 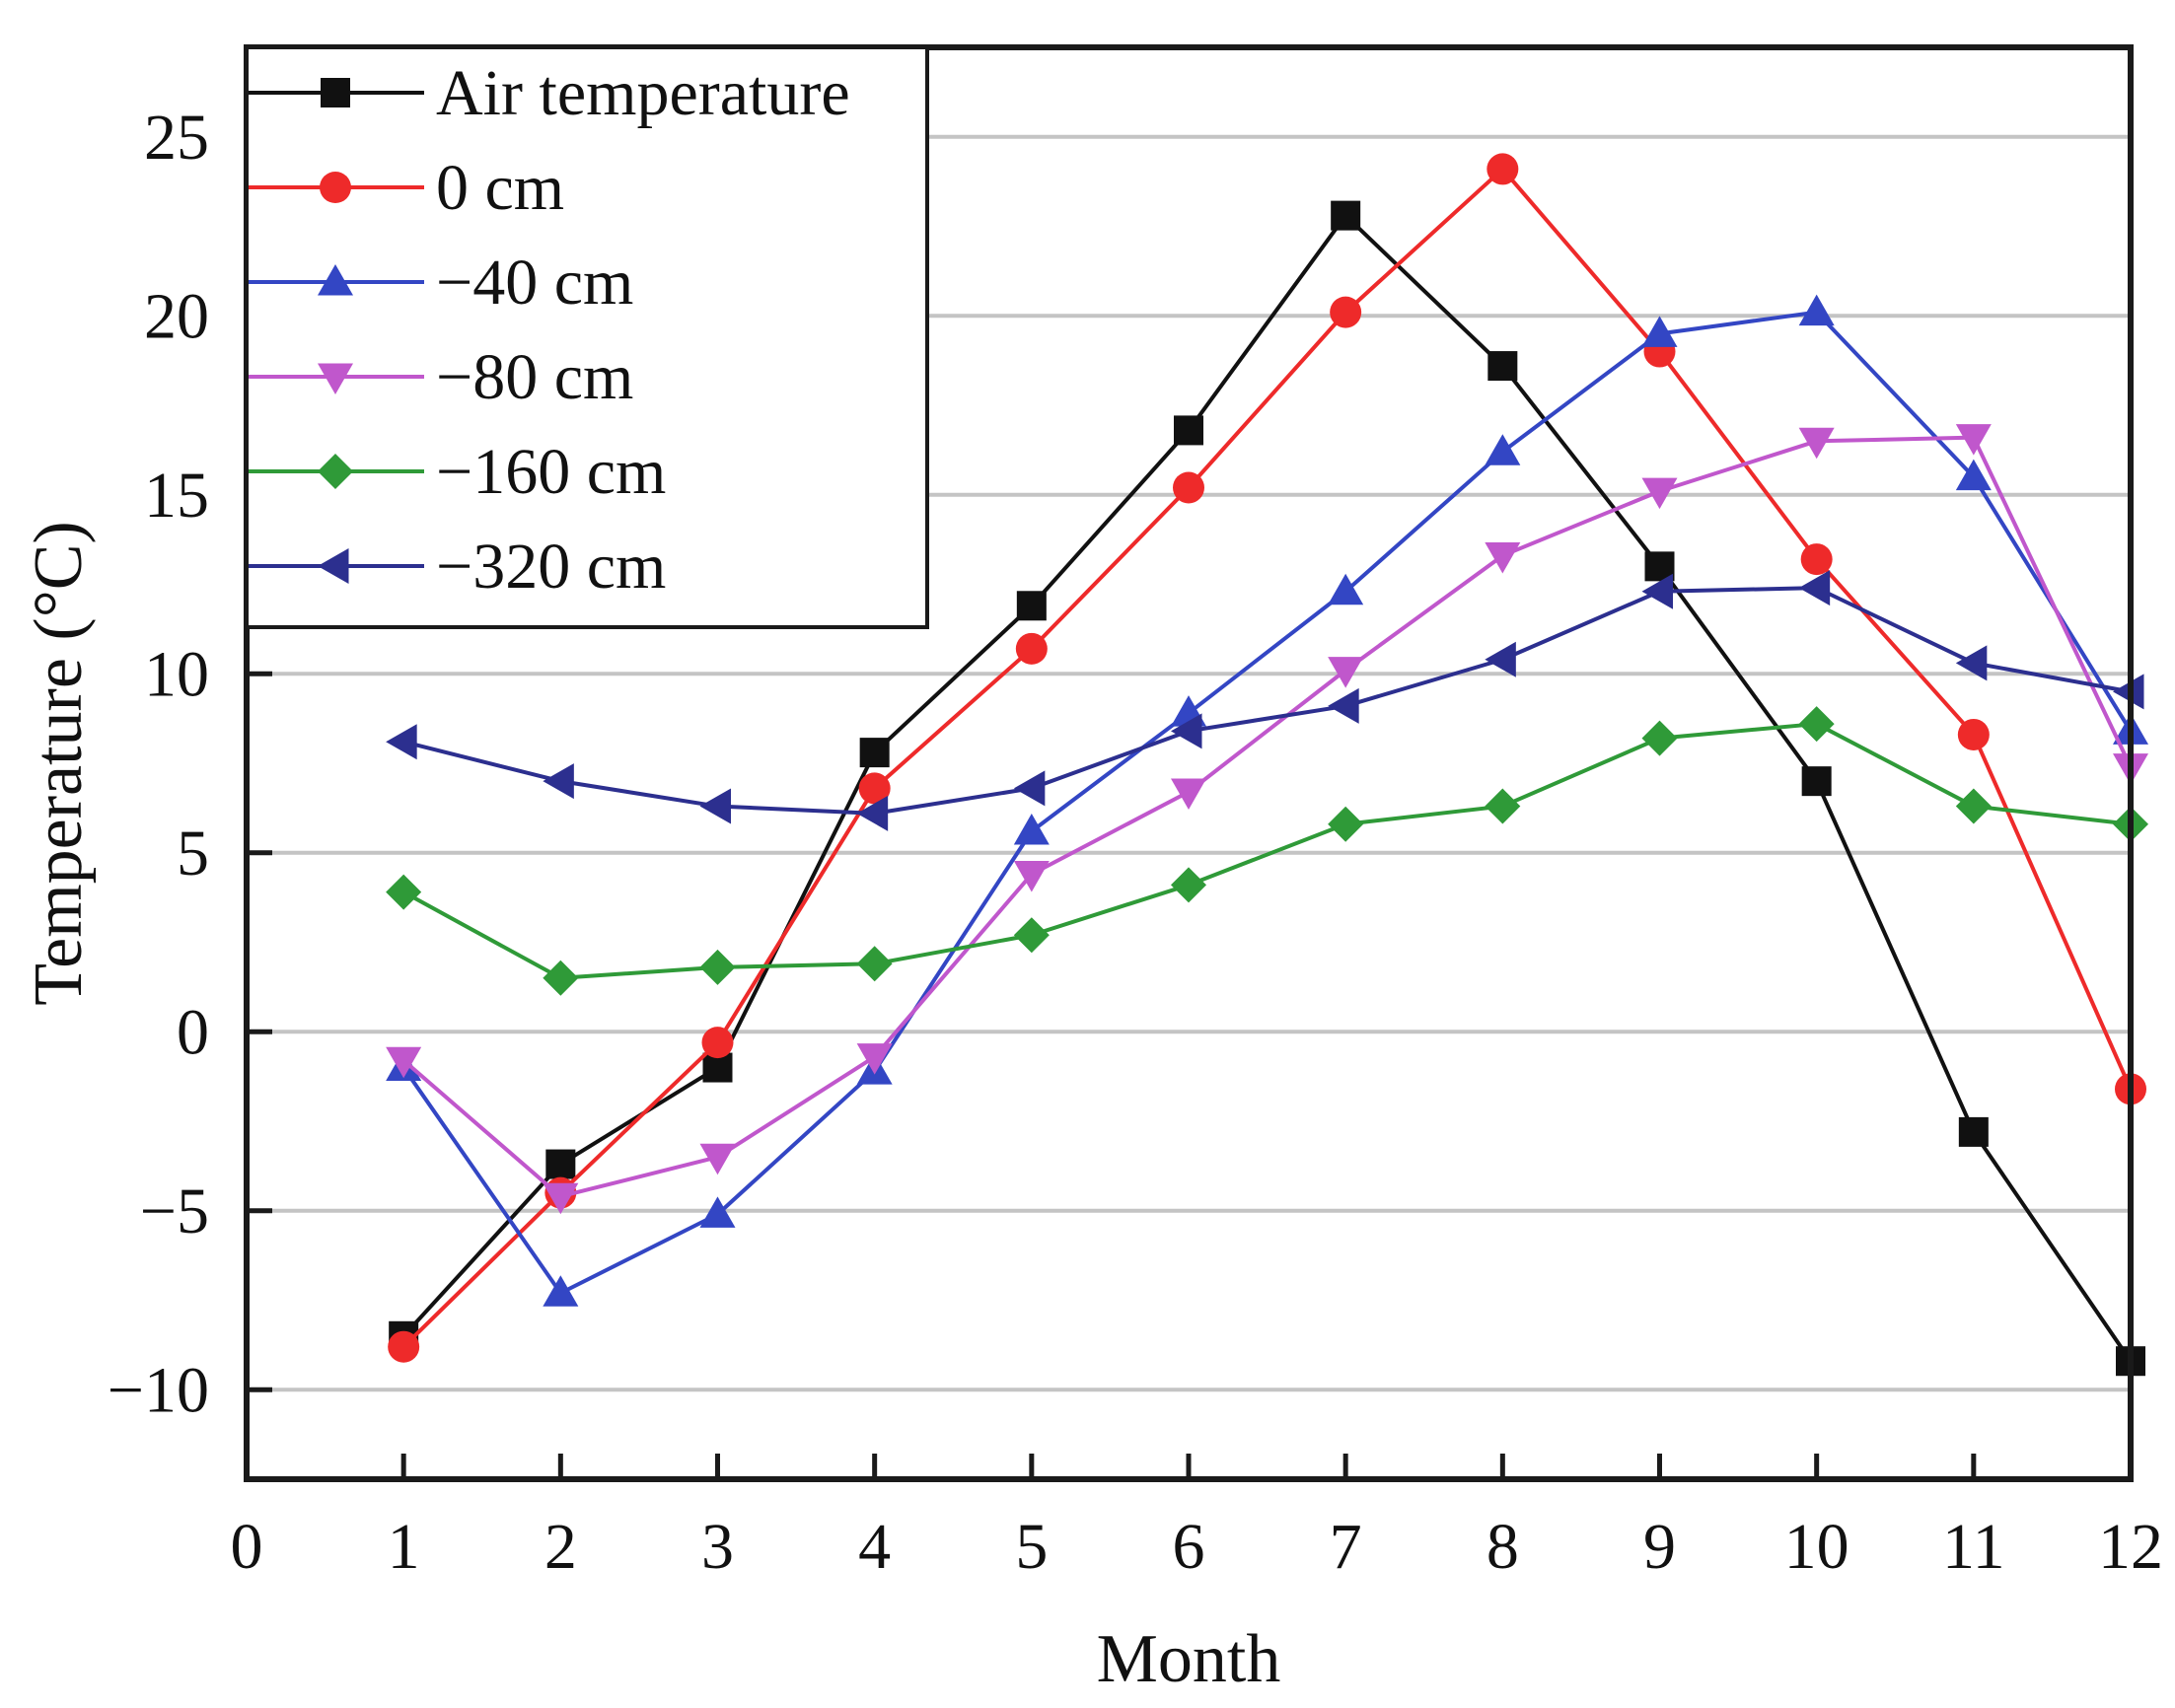 I want to click on legend-item-air-temperature: Air temperature, so click(x=549, y=93).